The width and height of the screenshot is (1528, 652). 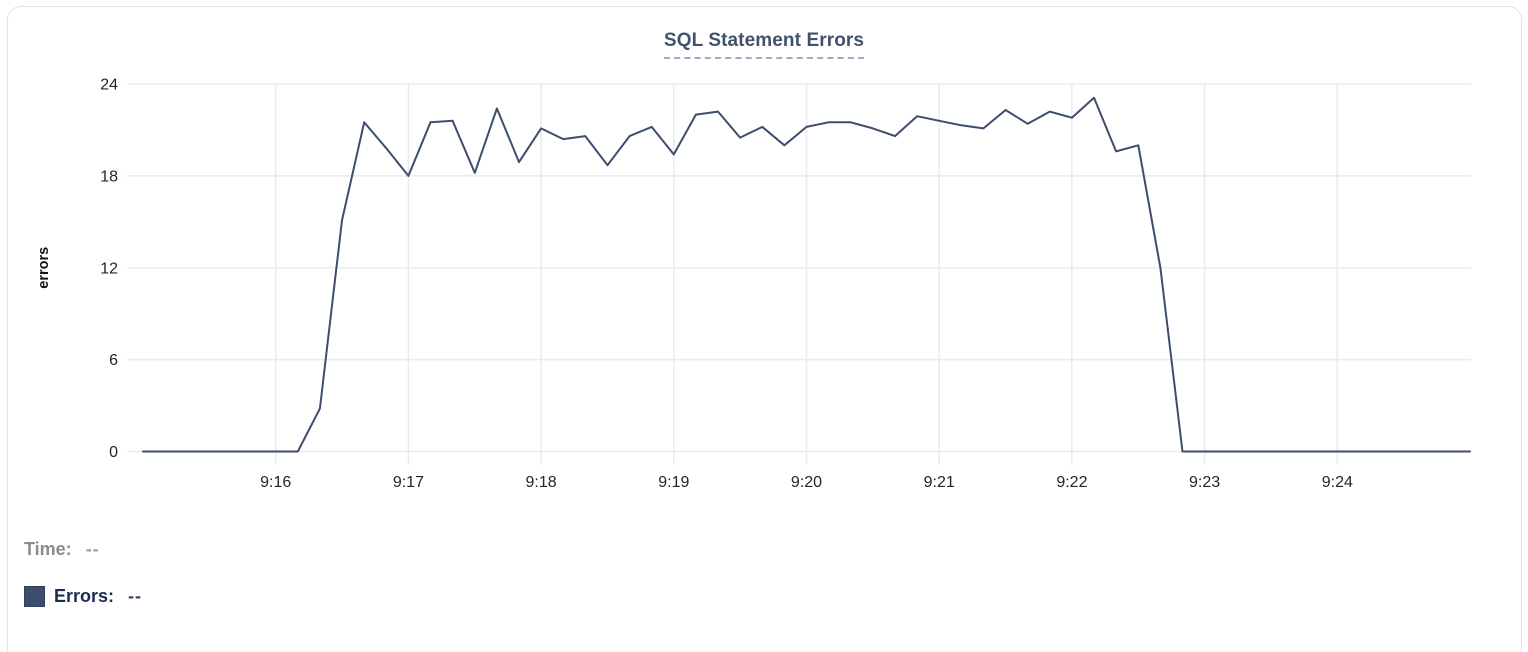 What do you see at coordinates (806, 482) in the screenshot?
I see `x-tick-label: 9:20` at bounding box center [806, 482].